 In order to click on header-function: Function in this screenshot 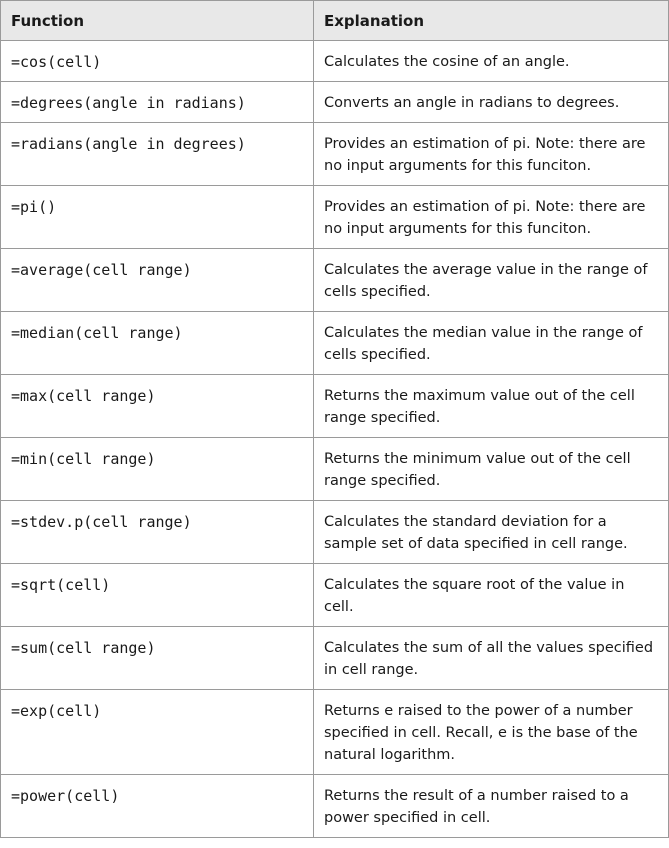, I will do `click(157, 20)`.